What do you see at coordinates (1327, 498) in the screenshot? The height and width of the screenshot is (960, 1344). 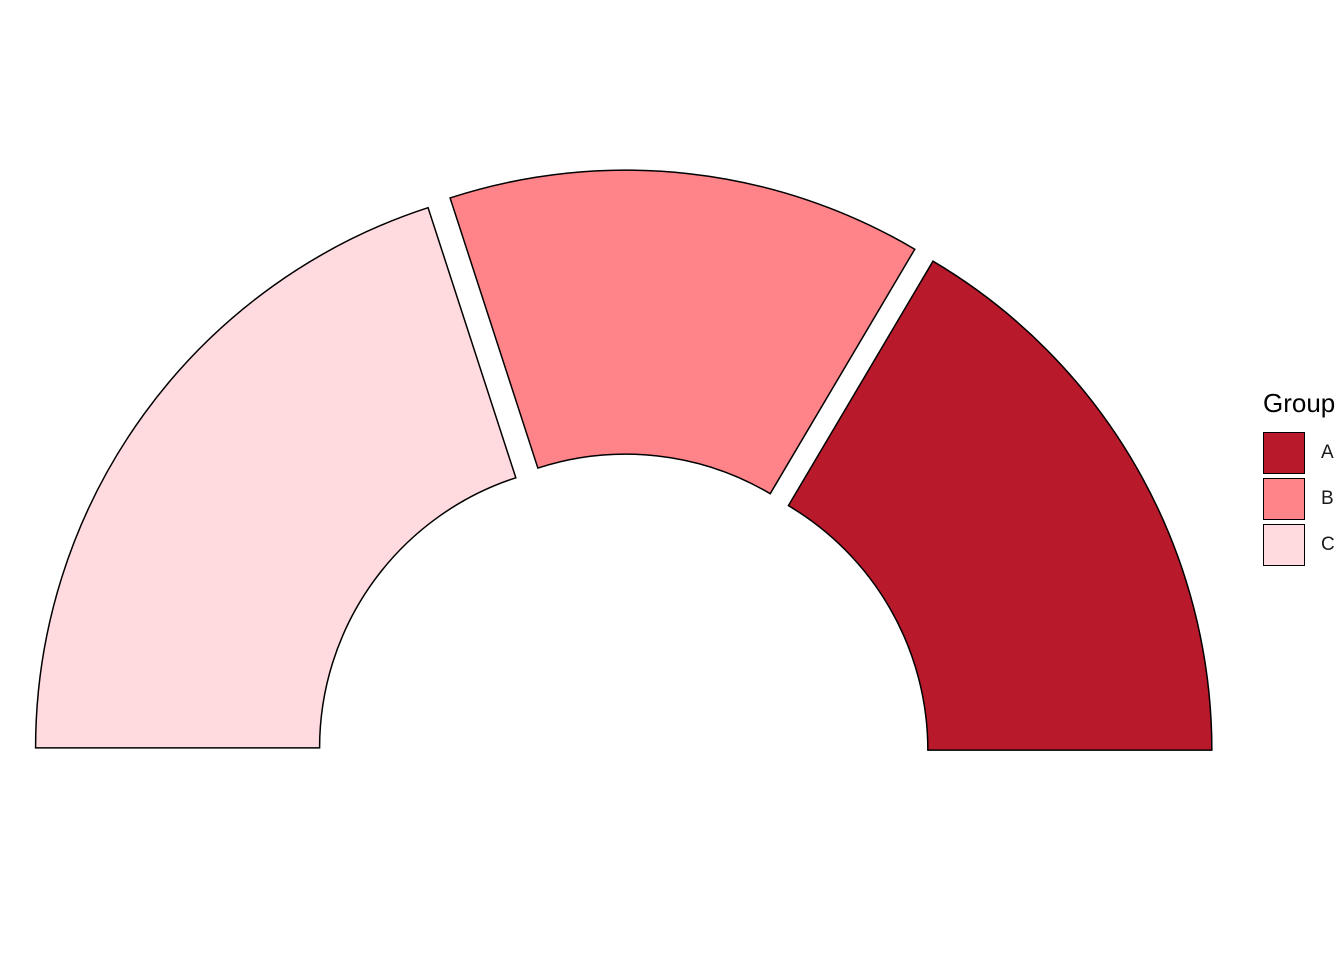 I see `legend-label-b: B` at bounding box center [1327, 498].